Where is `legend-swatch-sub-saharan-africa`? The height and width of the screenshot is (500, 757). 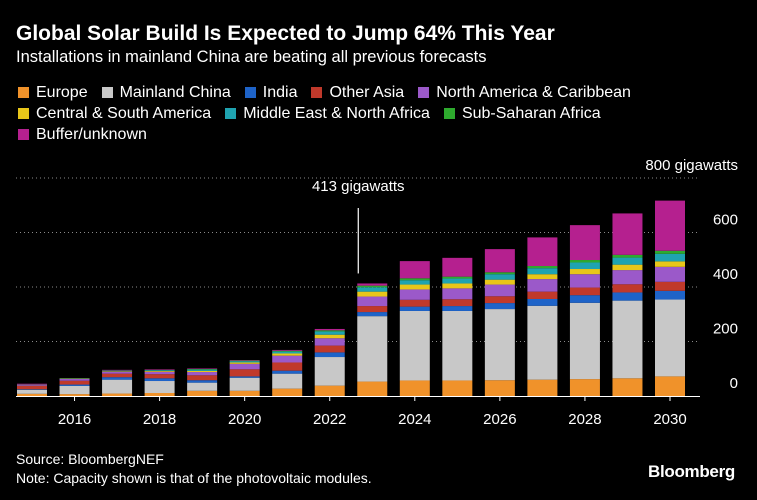 legend-swatch-sub-saharan-africa is located at coordinates (449, 113).